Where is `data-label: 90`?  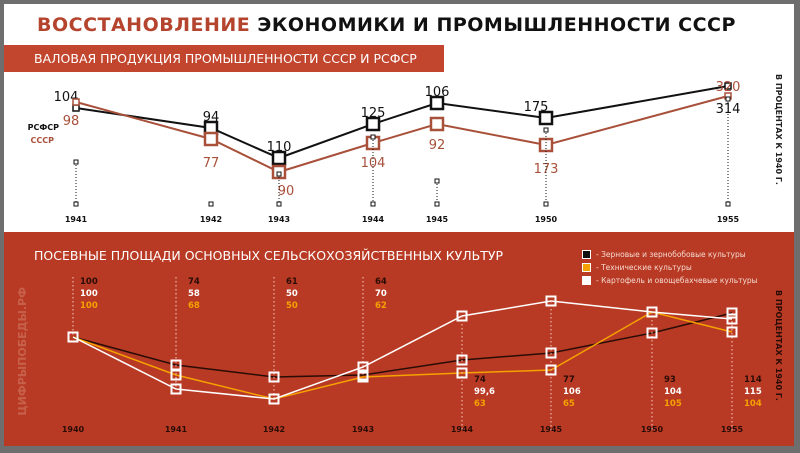
data-label: 90 is located at coordinates (286, 191).